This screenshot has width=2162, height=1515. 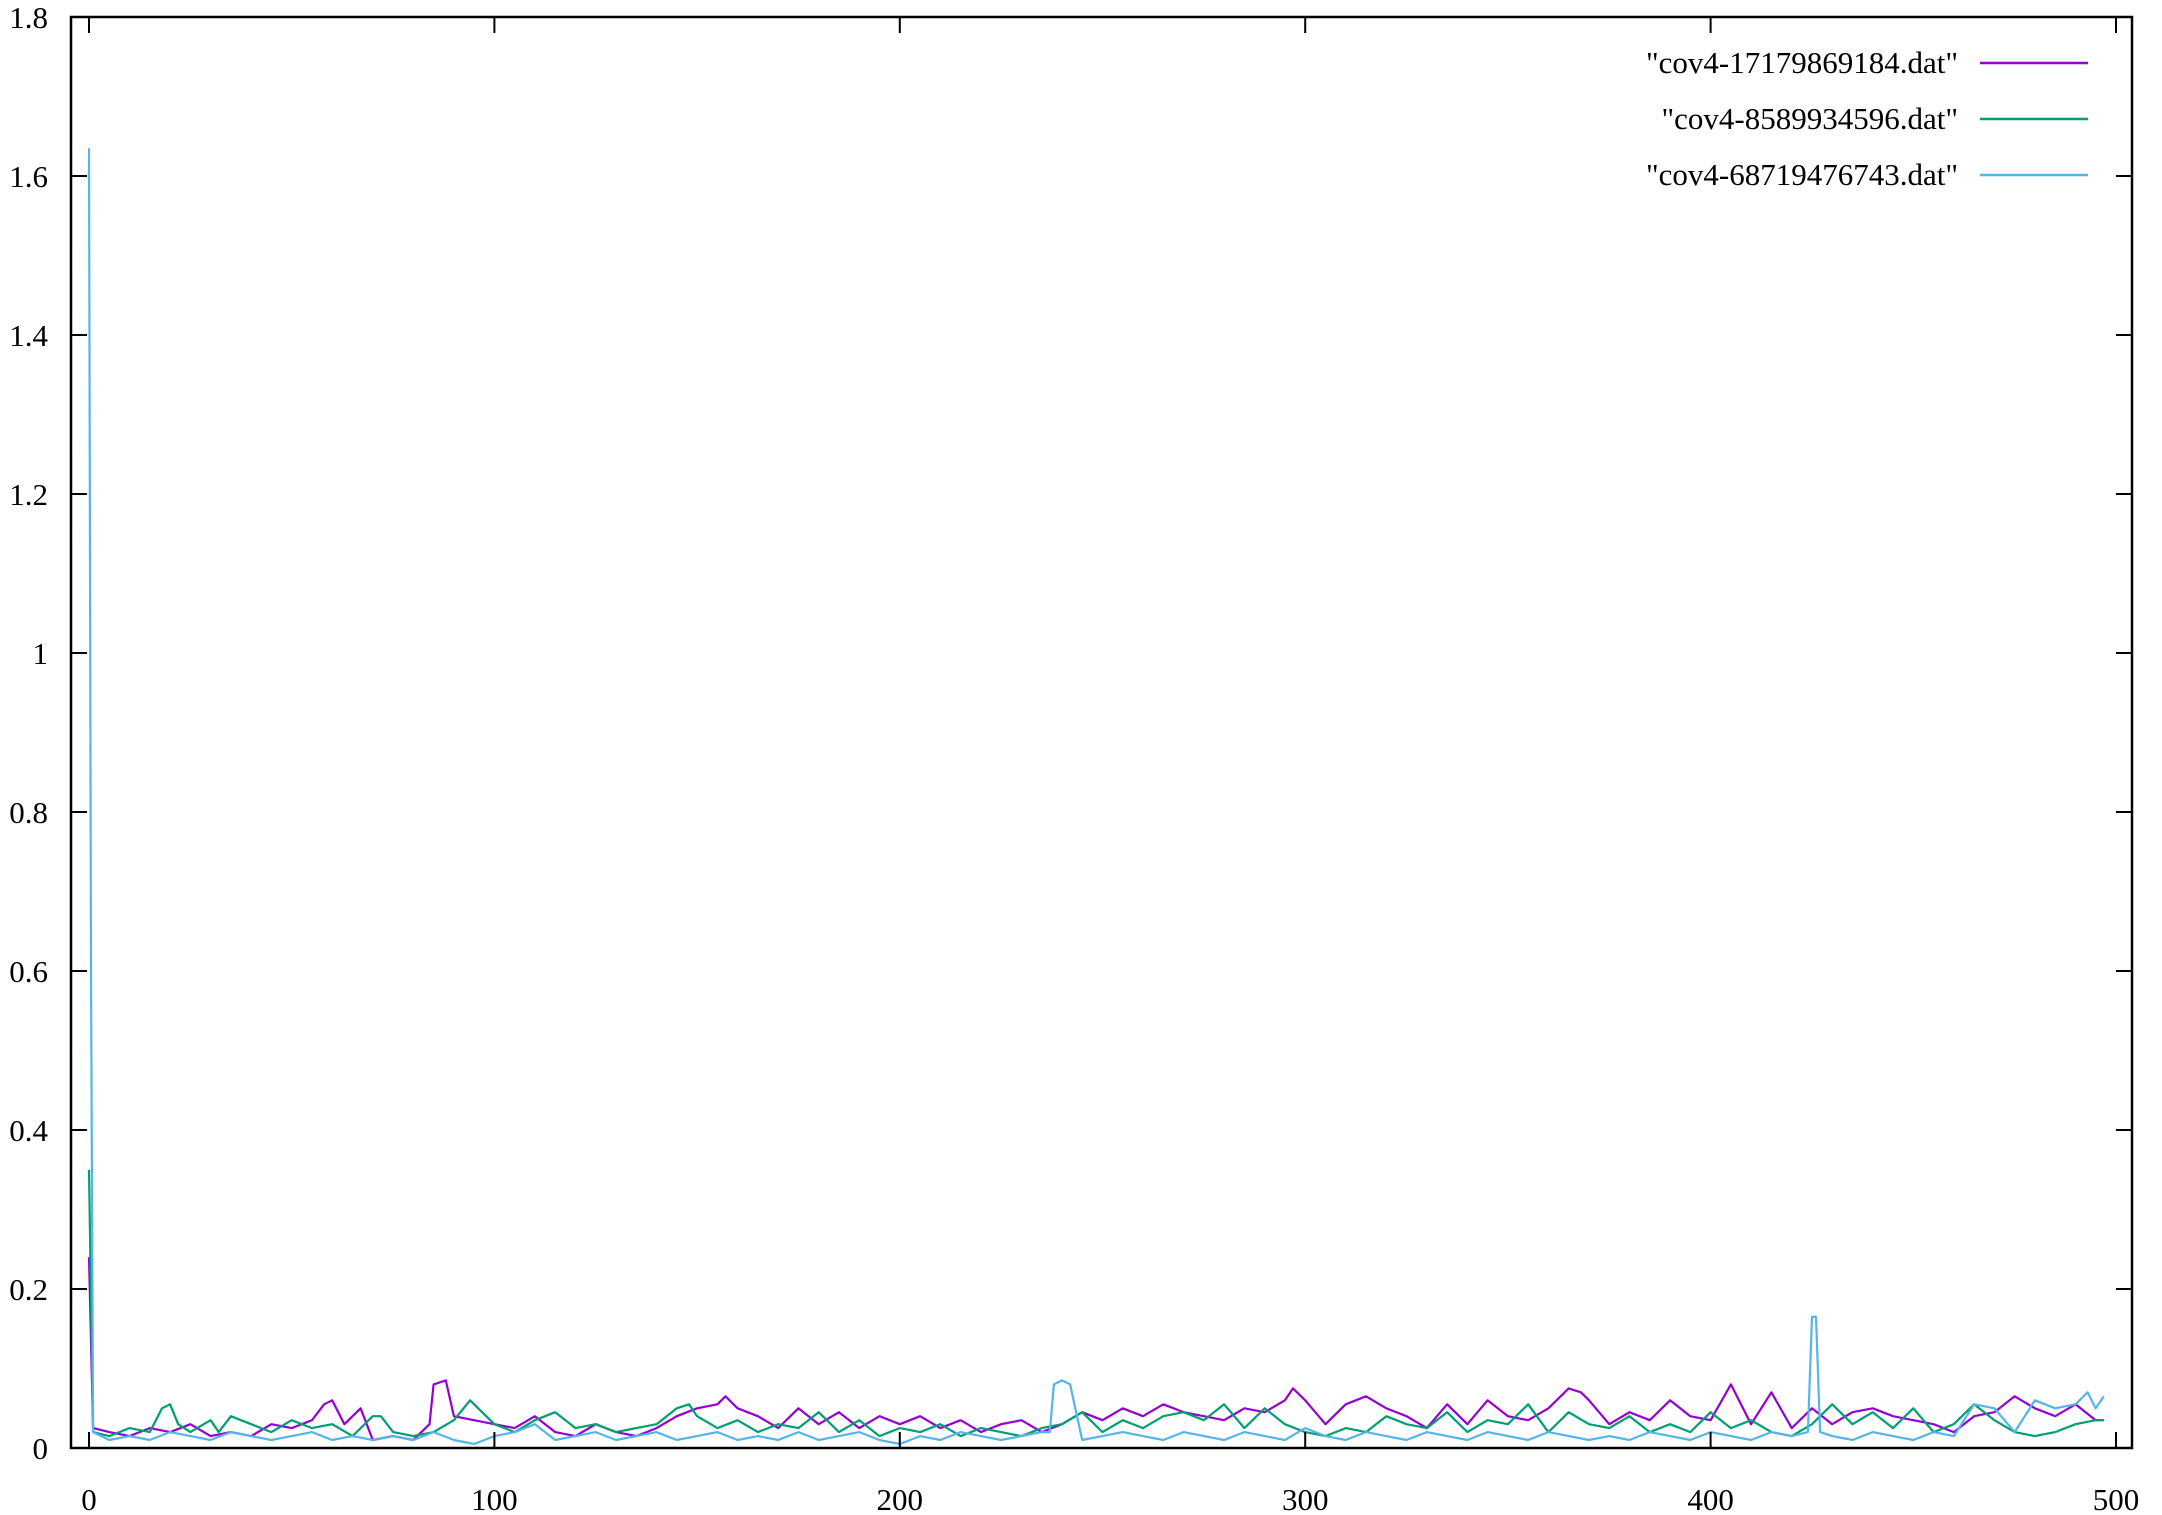 What do you see at coordinates (28, 494) in the screenshot?
I see `y-tick-label: 1.2` at bounding box center [28, 494].